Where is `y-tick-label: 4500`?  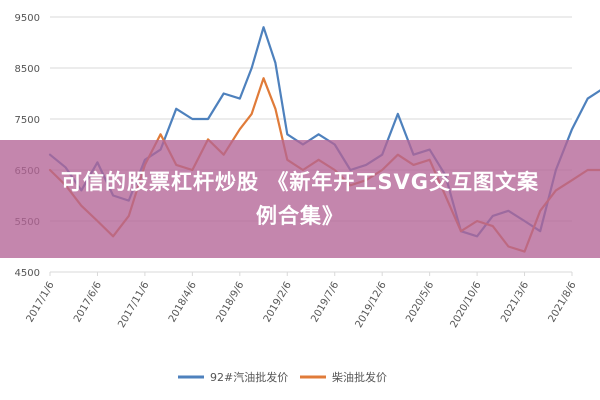
y-tick-label: 4500 is located at coordinates (27, 273).